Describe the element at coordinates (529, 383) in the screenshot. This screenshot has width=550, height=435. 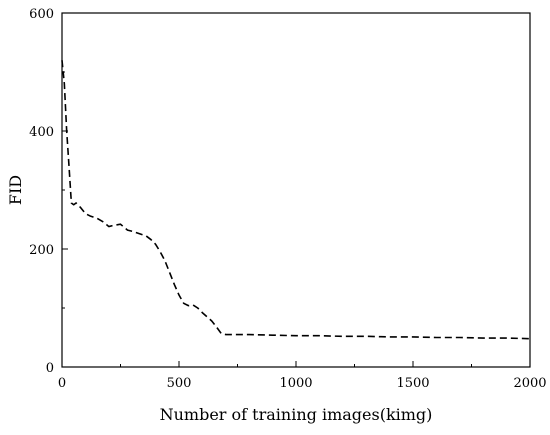
I see `x-tick-label: 2000` at that location.